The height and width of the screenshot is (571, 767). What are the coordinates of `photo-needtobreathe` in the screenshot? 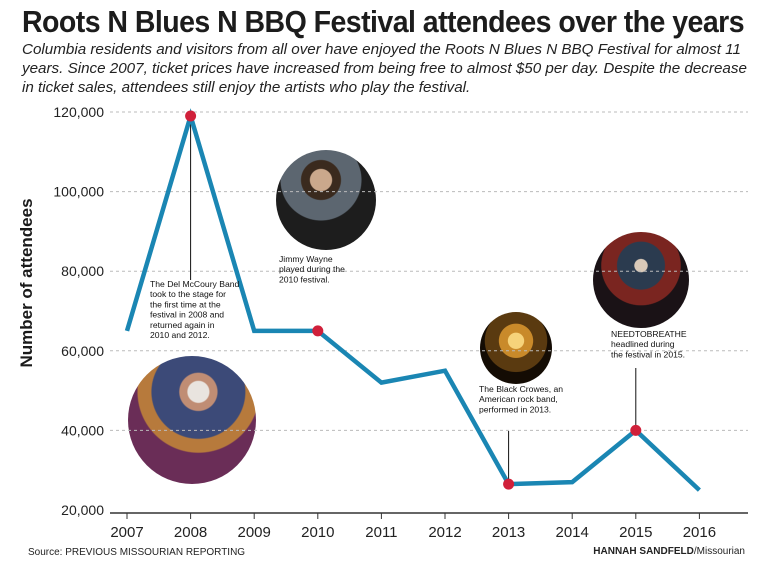 It's located at (641, 280).